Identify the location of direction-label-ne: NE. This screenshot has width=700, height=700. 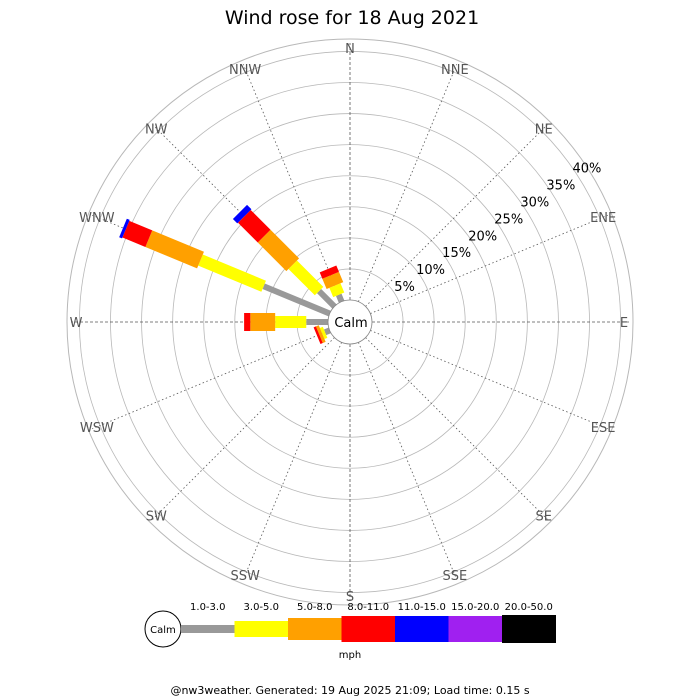
(544, 129).